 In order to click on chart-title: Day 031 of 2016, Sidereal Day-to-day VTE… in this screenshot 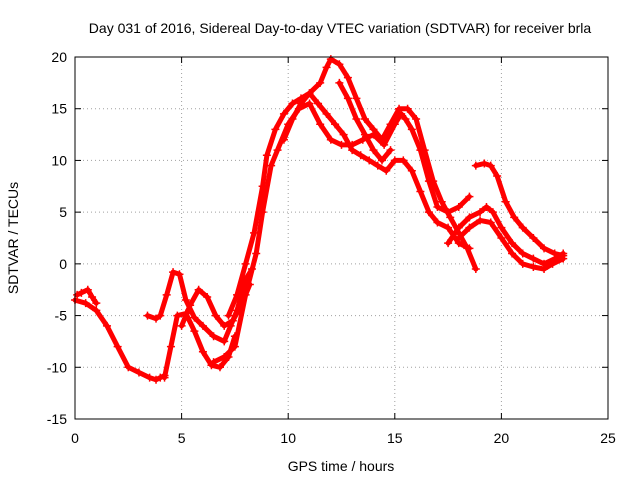, I will do `click(340, 28)`.